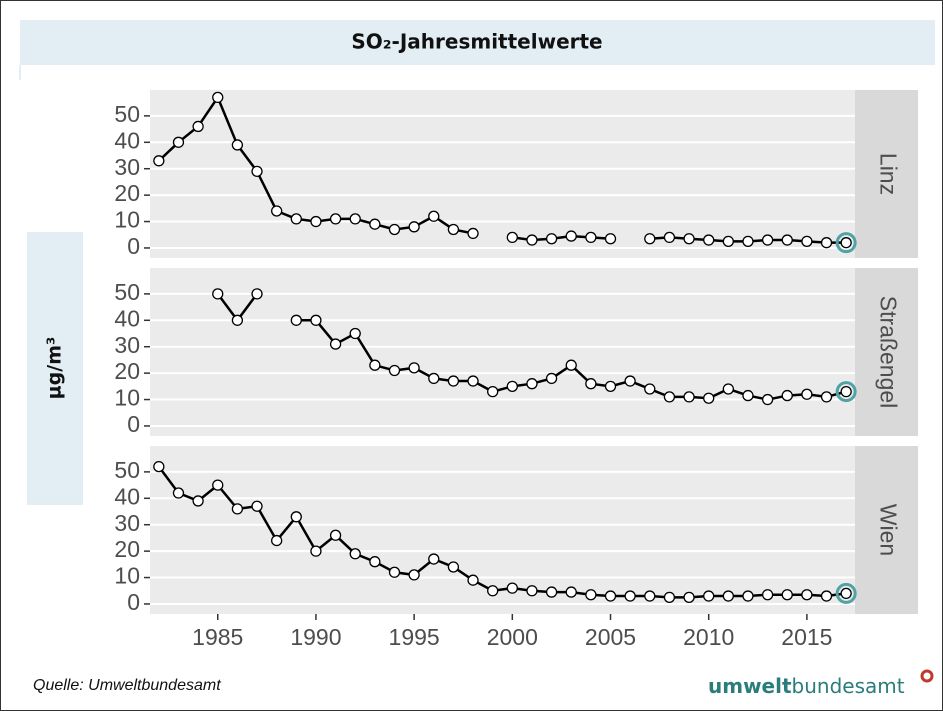 The image size is (943, 711). What do you see at coordinates (848, 686) in the screenshot?
I see `logo-rest: bundesamt` at bounding box center [848, 686].